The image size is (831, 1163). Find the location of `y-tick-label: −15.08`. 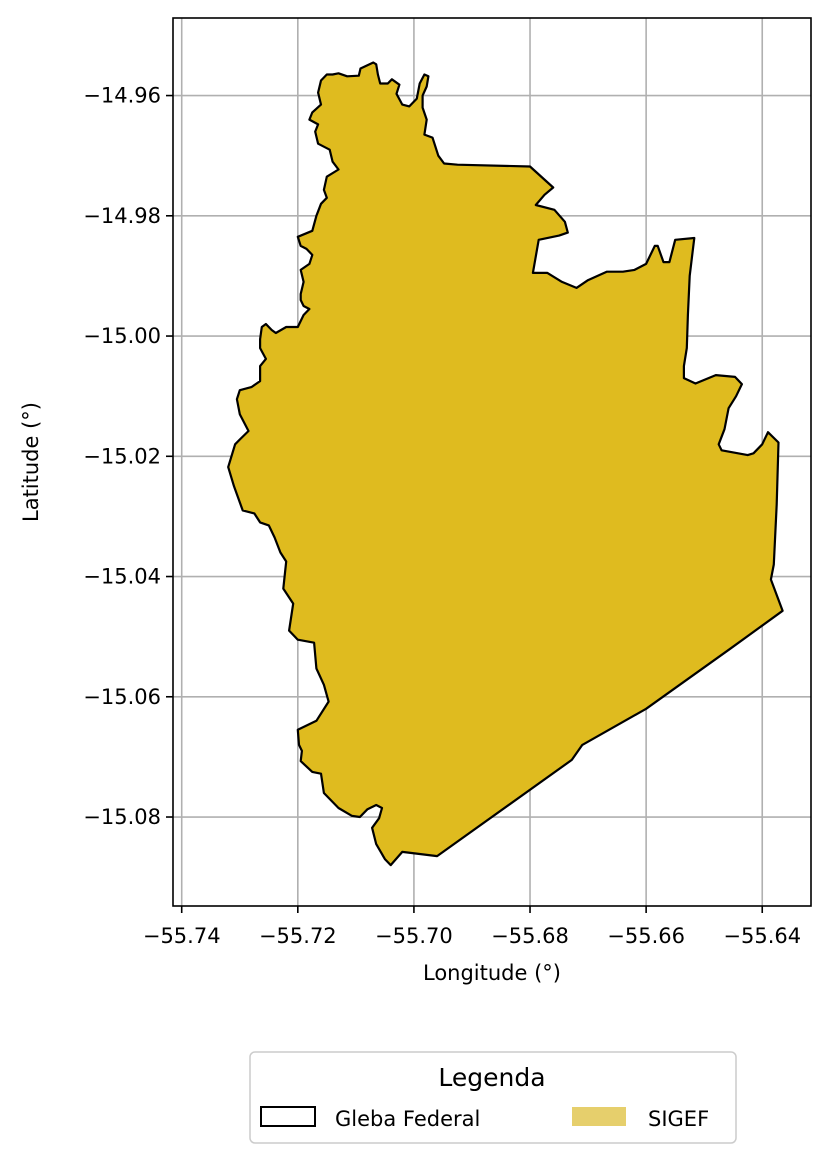

y-tick-label: −15.08 is located at coordinates (122, 817).